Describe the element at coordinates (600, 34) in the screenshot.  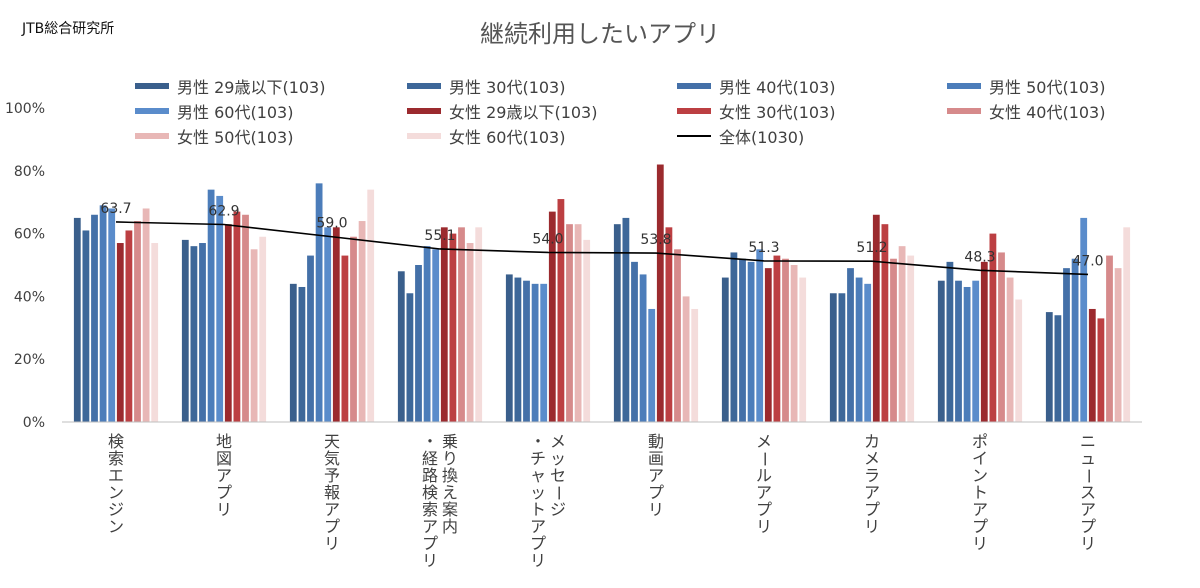
I see `chart-title: 継続利用したいアプリ` at that location.